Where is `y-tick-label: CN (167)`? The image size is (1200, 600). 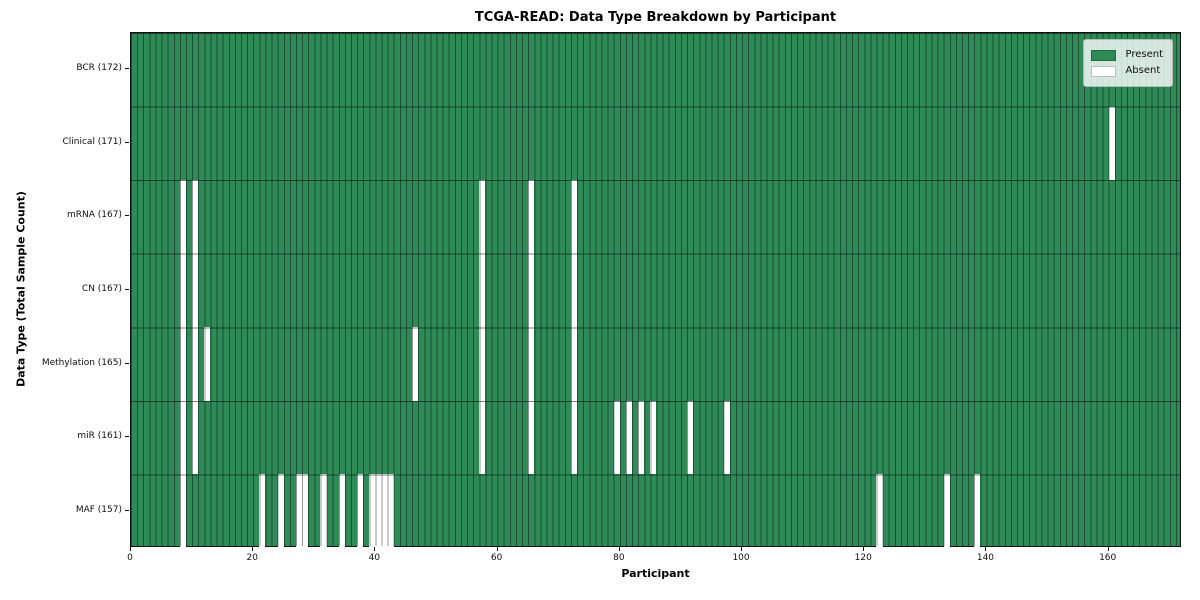 y-tick-label: CN (167) is located at coordinates (101, 289).